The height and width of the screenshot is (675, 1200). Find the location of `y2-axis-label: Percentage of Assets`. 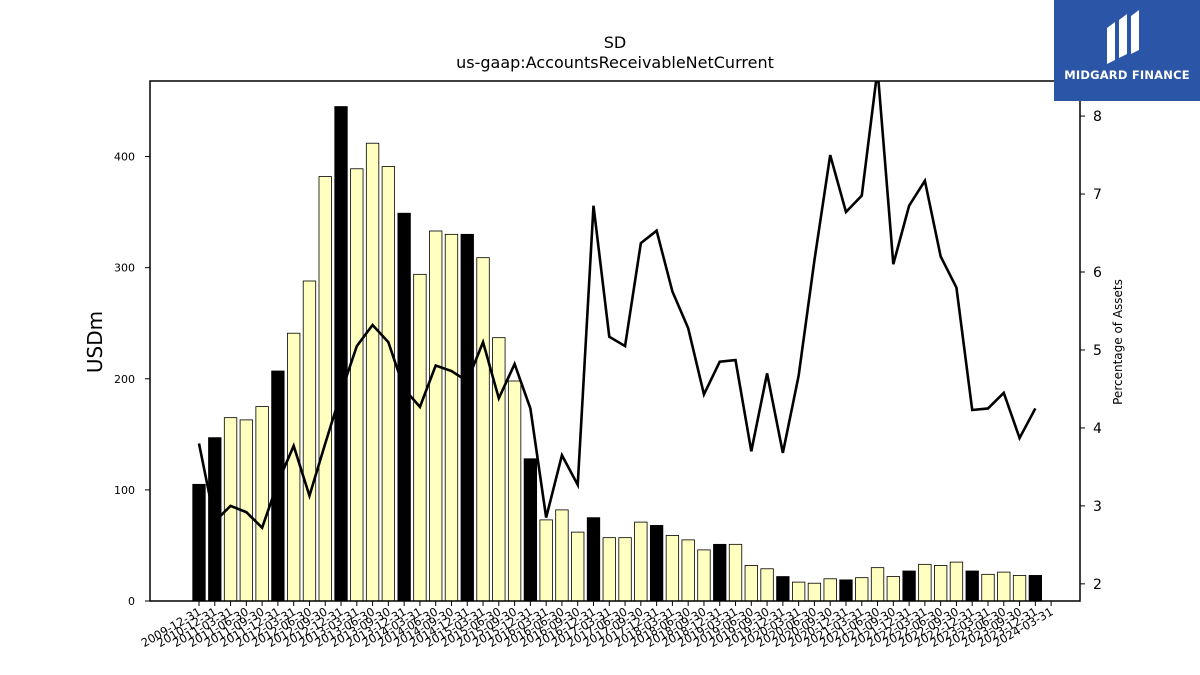

y2-axis-label: Percentage of Assets is located at coordinates (1118, 342).